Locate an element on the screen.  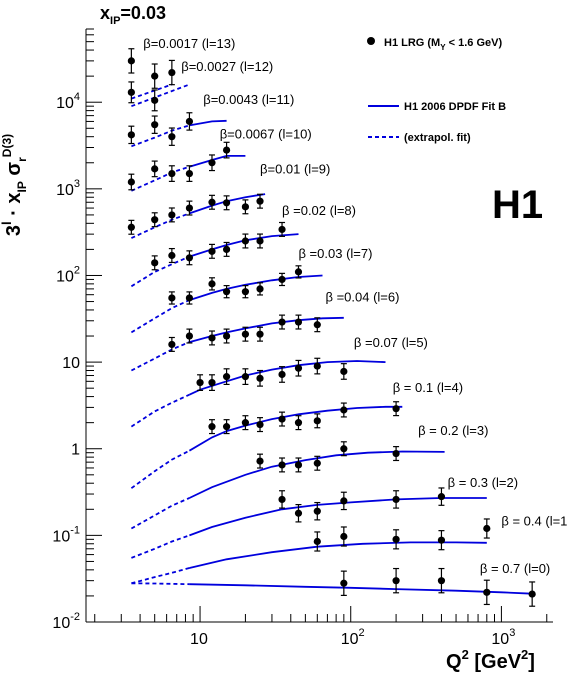
chart-title: xIP=0.03 is located at coordinates (133, 15).